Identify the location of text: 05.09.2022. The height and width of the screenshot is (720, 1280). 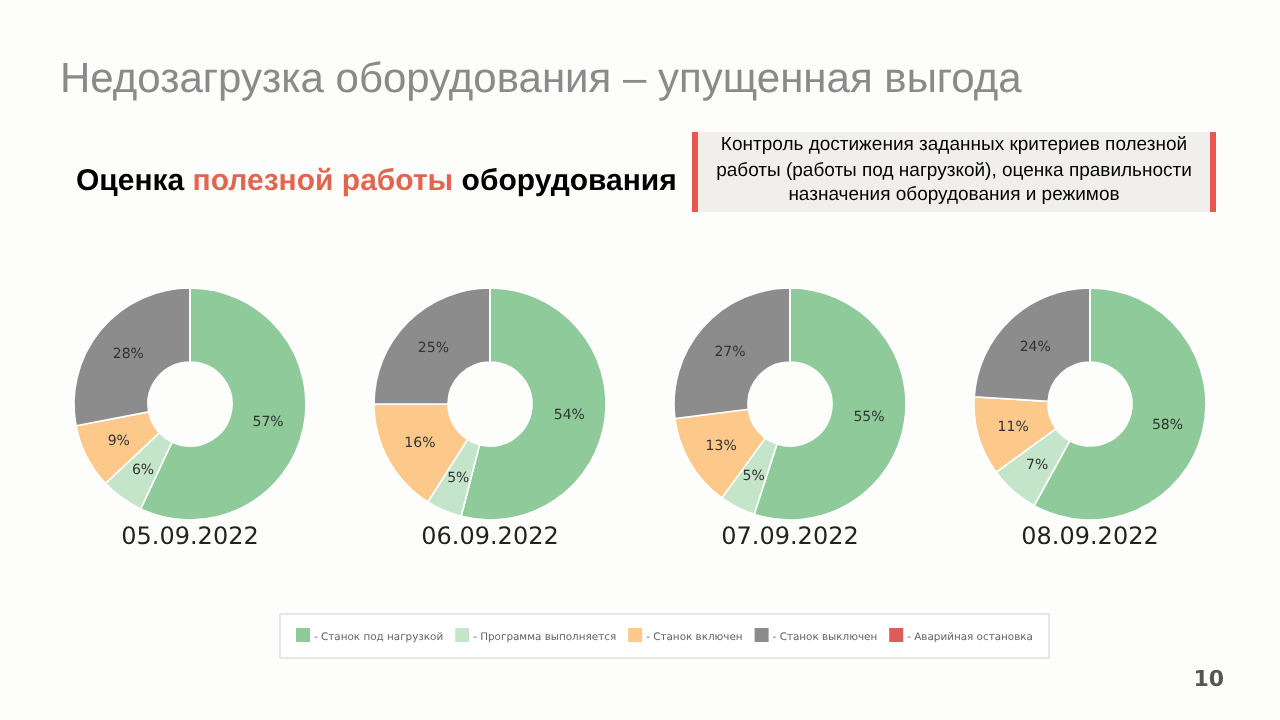
(190, 536).